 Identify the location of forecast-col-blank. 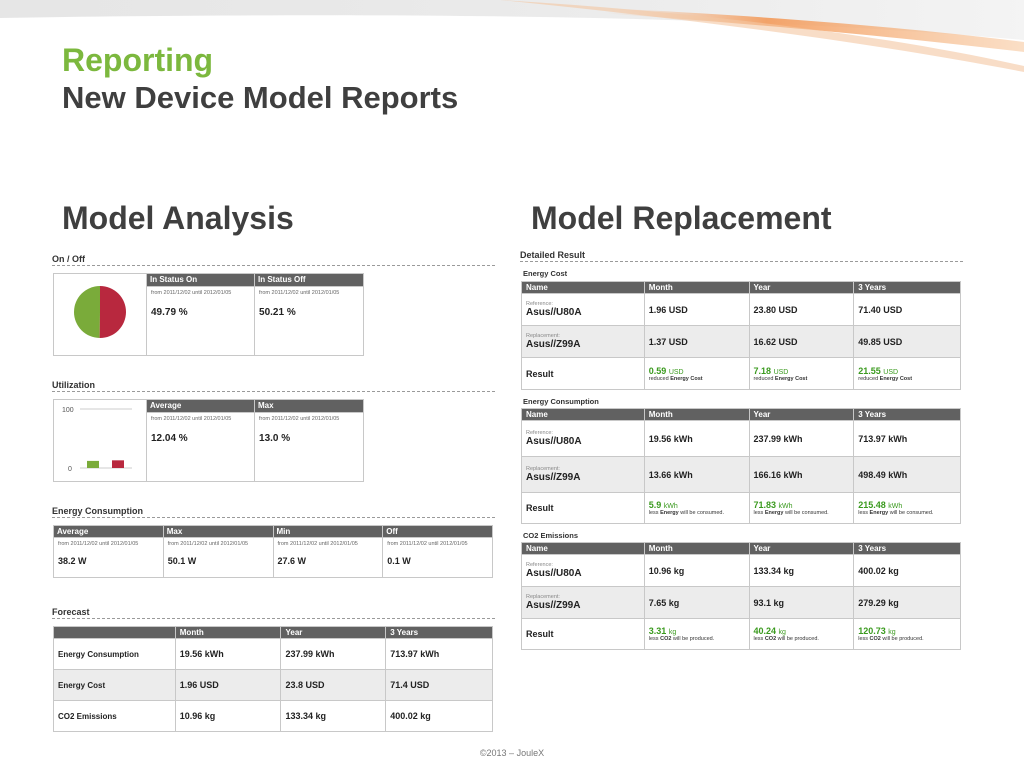
(114, 632).